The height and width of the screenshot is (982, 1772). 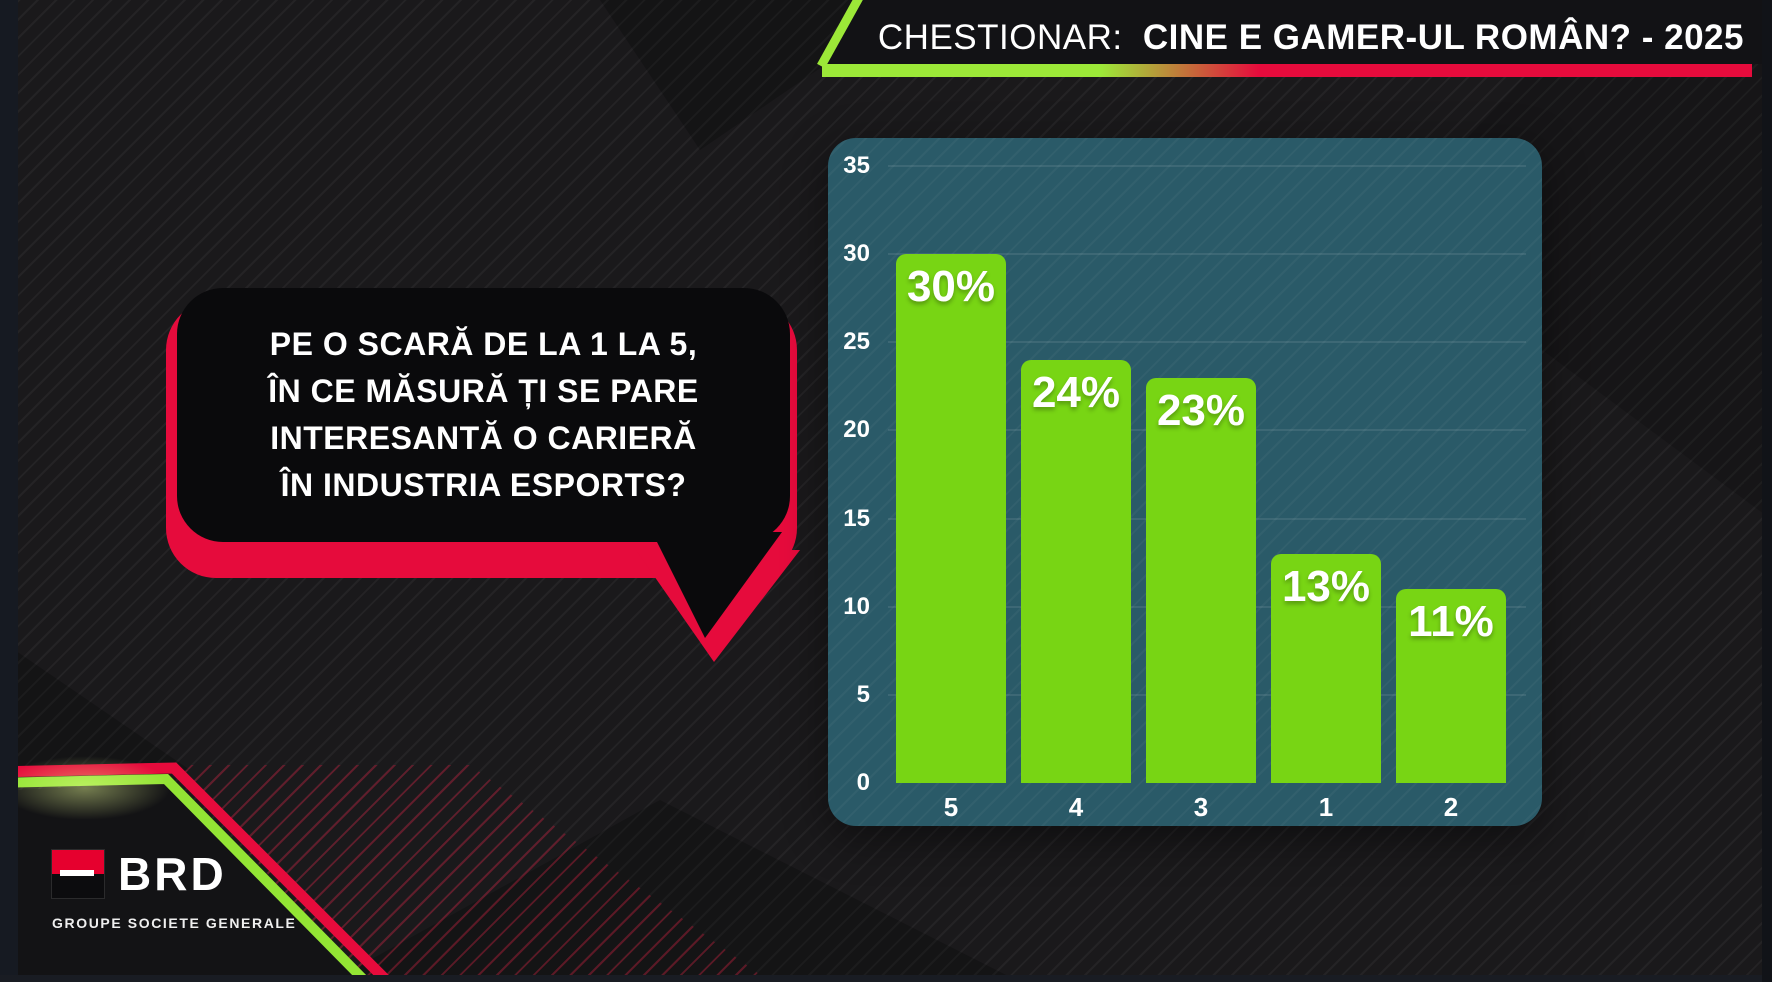 What do you see at coordinates (1201, 410) in the screenshot?
I see `bar-value-label: 23%` at bounding box center [1201, 410].